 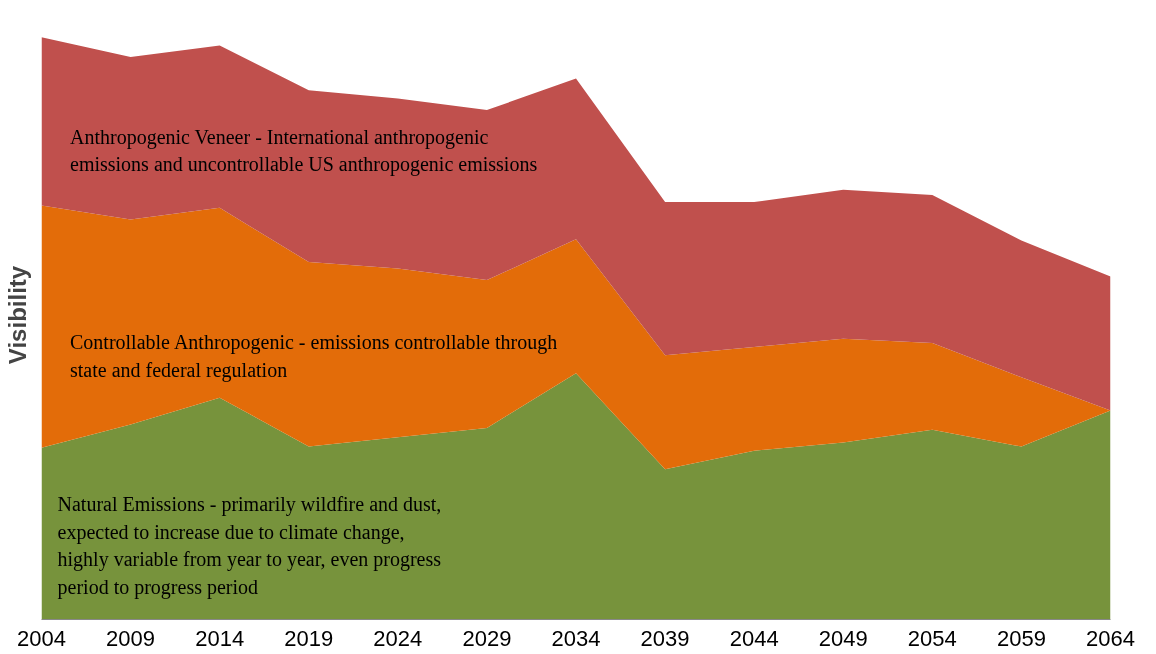 What do you see at coordinates (131, 638) in the screenshot?
I see `x-tick-label: 2009` at bounding box center [131, 638].